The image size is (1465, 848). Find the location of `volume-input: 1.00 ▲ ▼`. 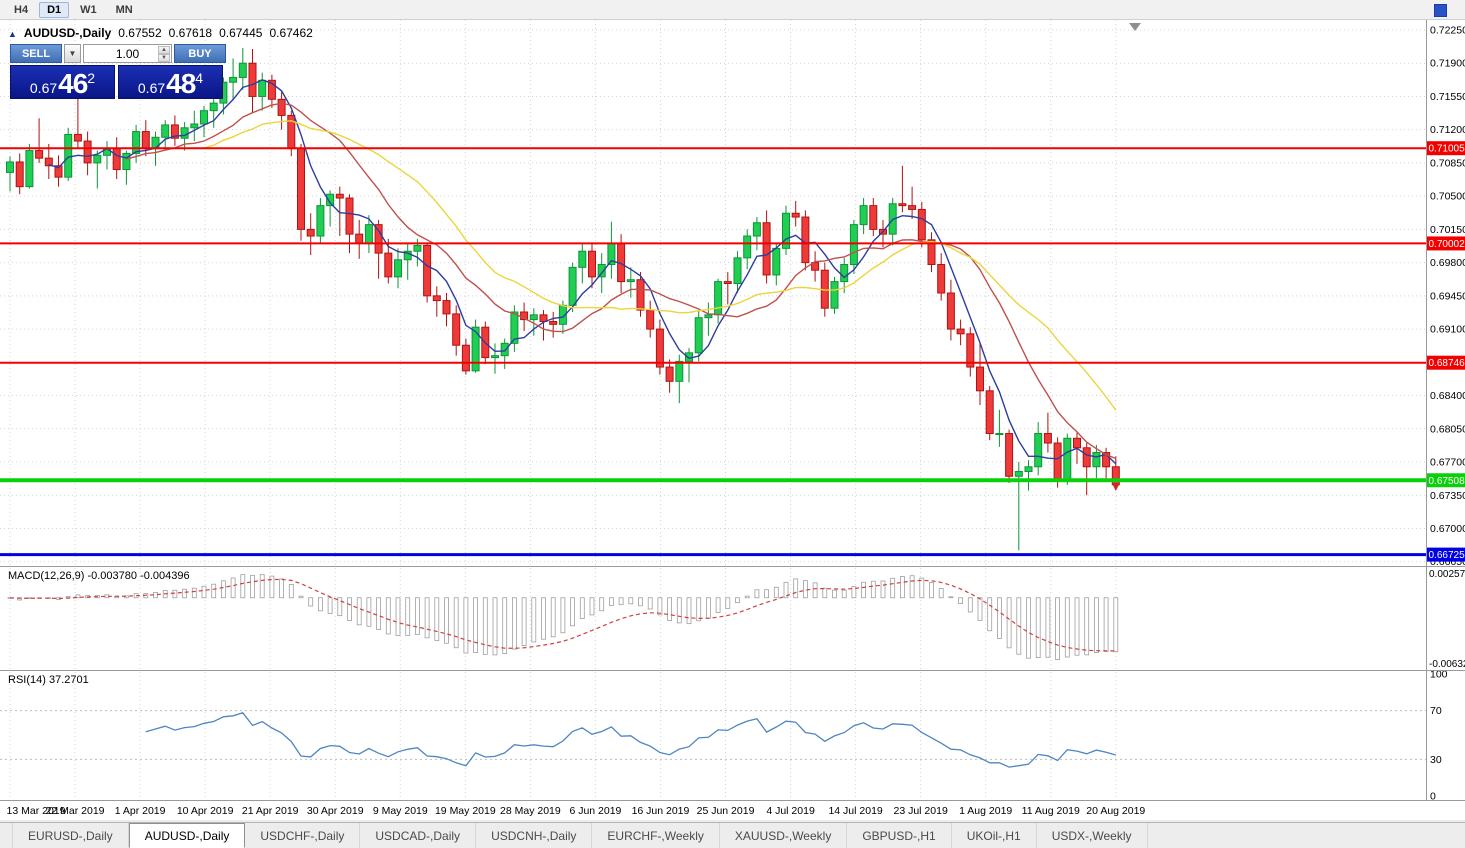

volume-input: 1.00 ▲ ▼ is located at coordinates (127, 53).